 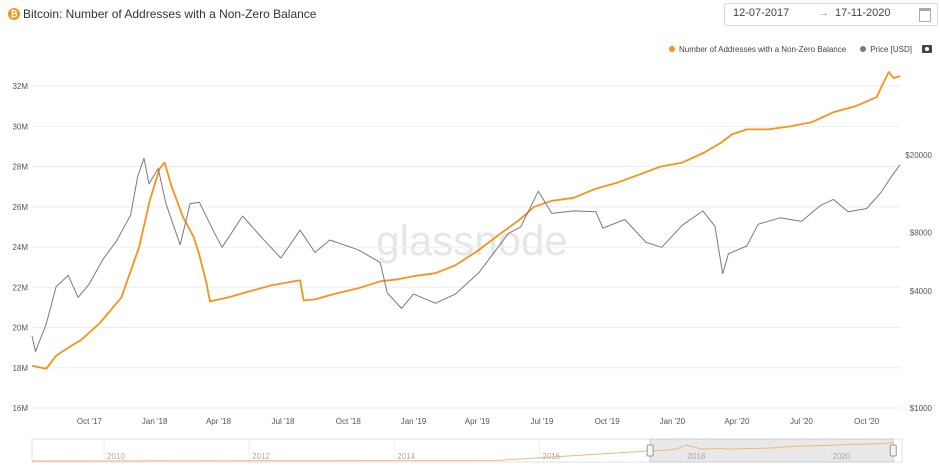 What do you see at coordinates (551, 456) in the screenshot?
I see `navigator-label: 2016` at bounding box center [551, 456].